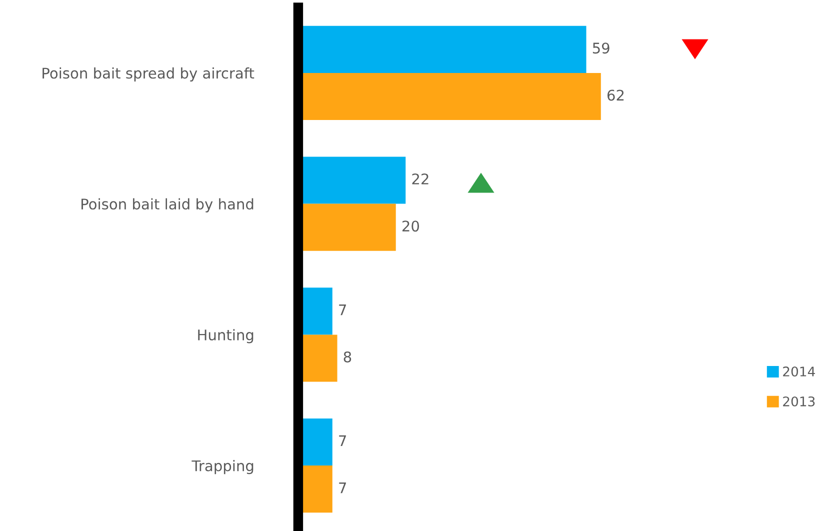 This screenshot has height=531, width=817. Describe the element at coordinates (223, 467) in the screenshot. I see `y-tick-label: Trapping` at that location.